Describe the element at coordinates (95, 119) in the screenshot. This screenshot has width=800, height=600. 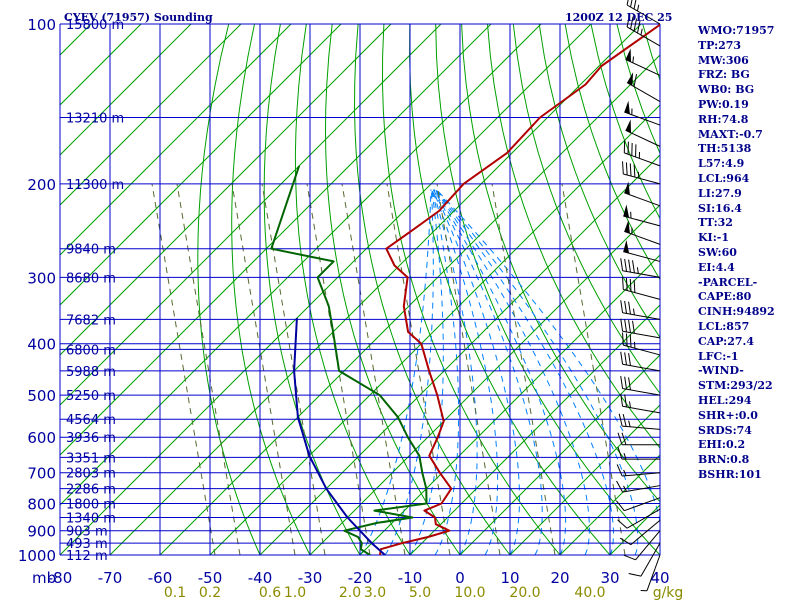
I see `height-label: 13210 m` at that location.